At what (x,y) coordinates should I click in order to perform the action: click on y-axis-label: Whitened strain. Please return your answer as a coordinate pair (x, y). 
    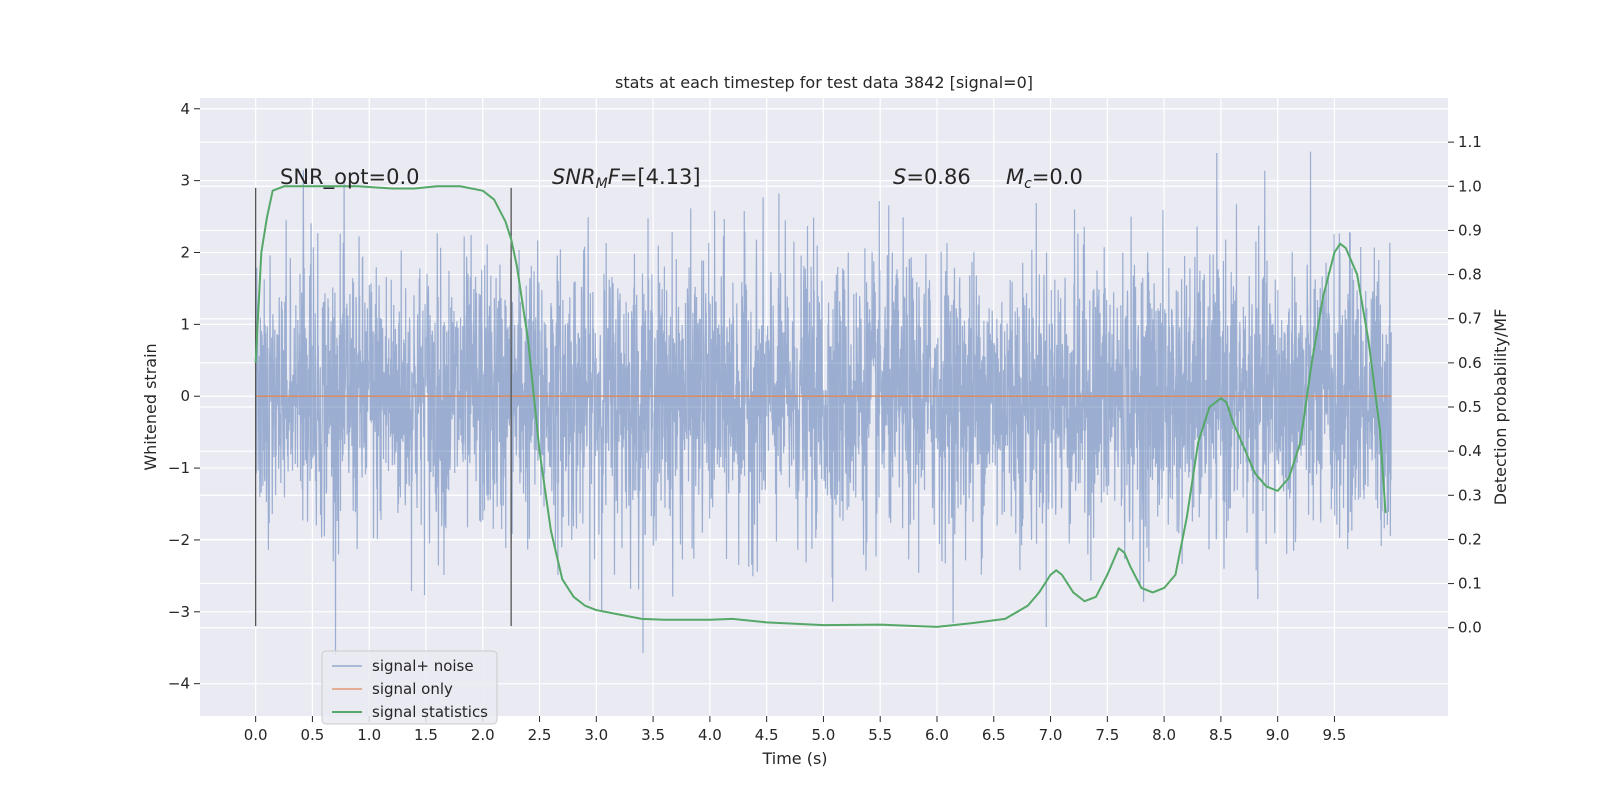
    Looking at the image, I should click on (150, 406).